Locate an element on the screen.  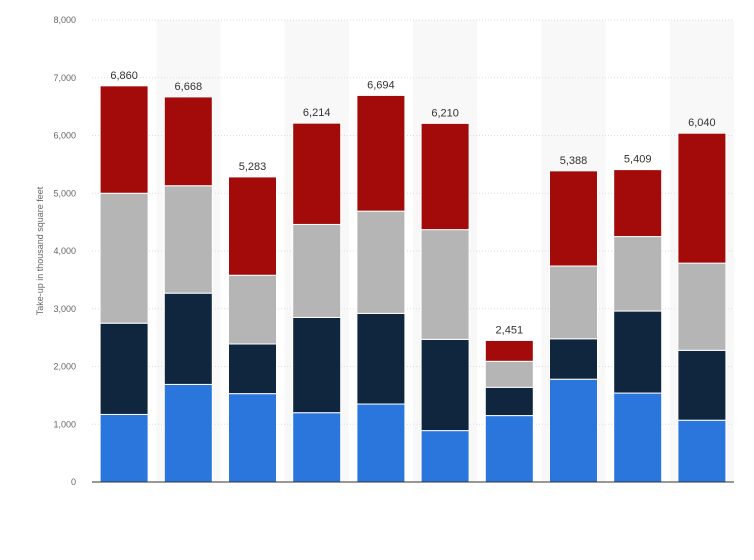
y-tick-label: 5,000 is located at coordinates (64, 193).